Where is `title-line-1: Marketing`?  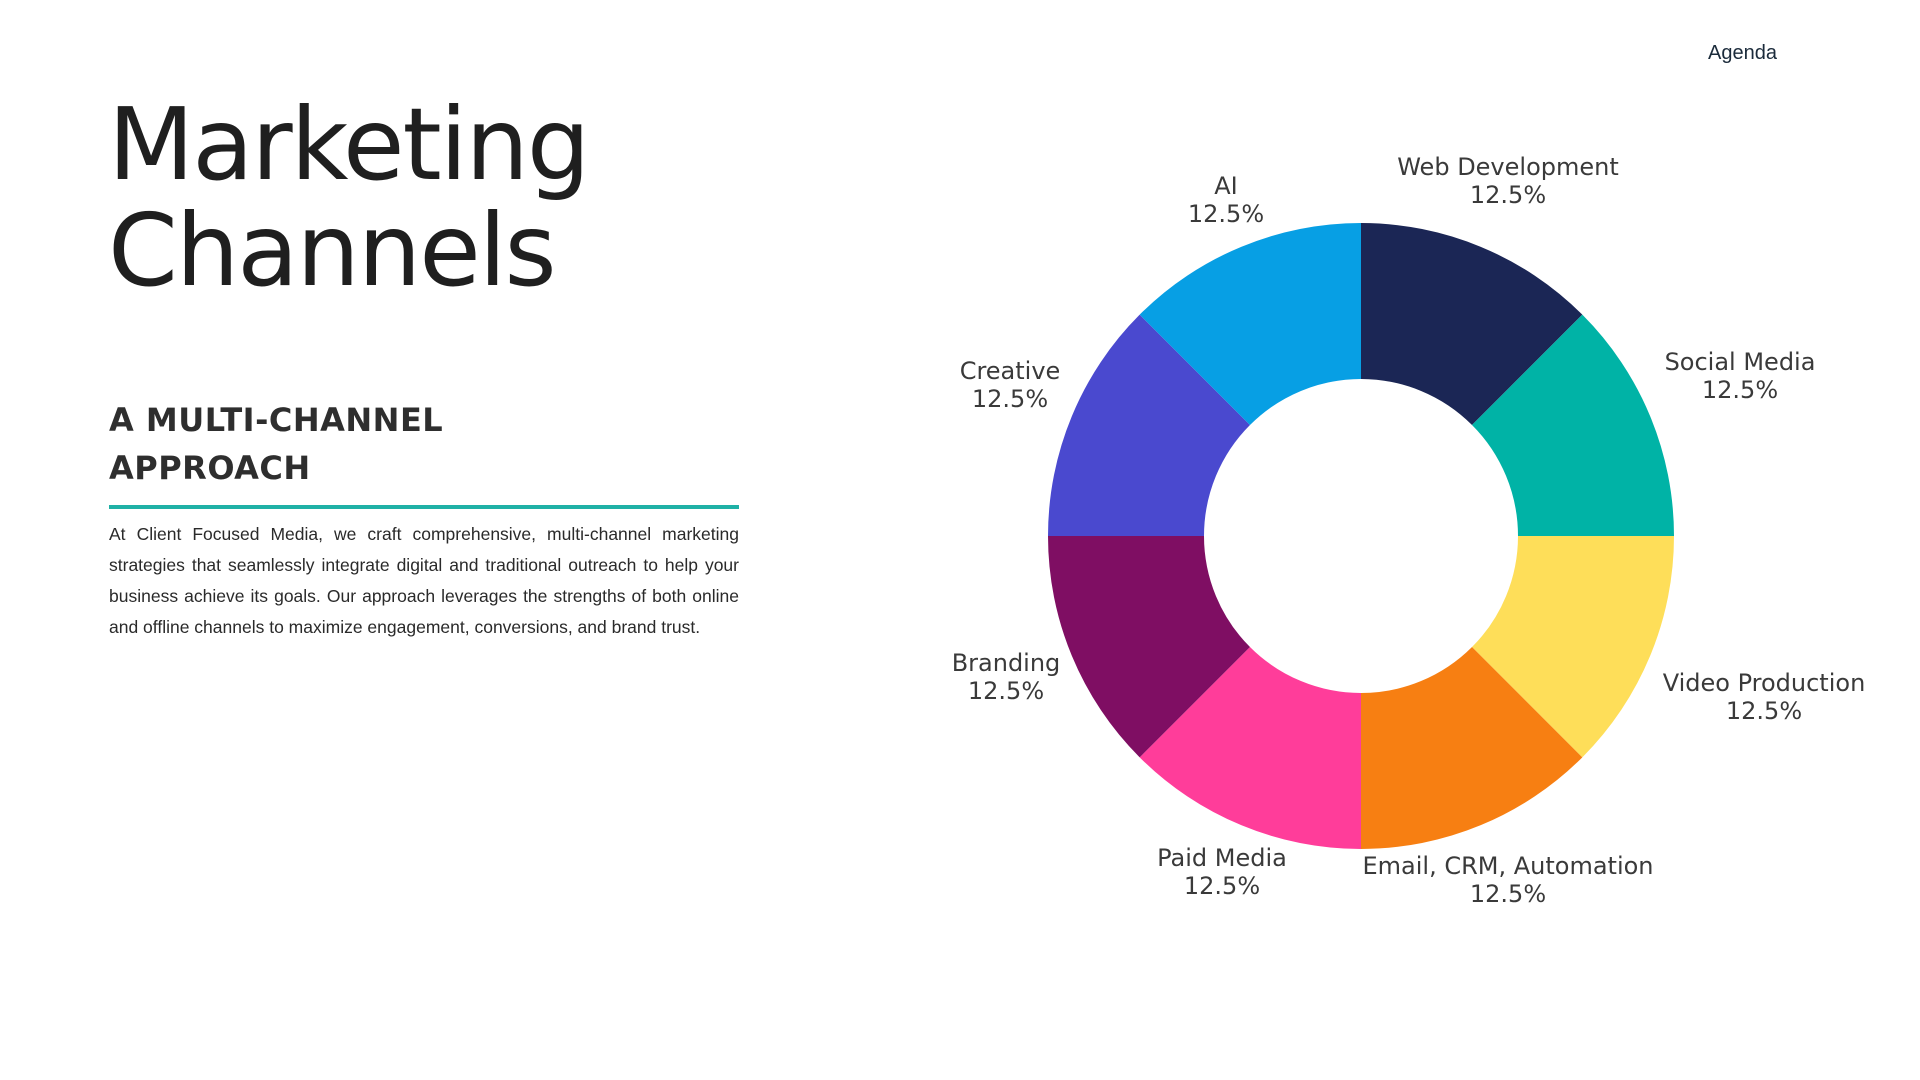 title-line-1: Marketing is located at coordinates (349, 144).